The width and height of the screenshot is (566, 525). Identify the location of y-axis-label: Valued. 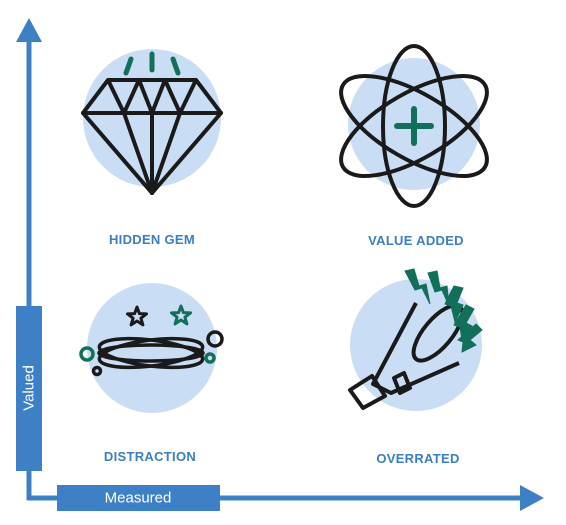
(29, 388).